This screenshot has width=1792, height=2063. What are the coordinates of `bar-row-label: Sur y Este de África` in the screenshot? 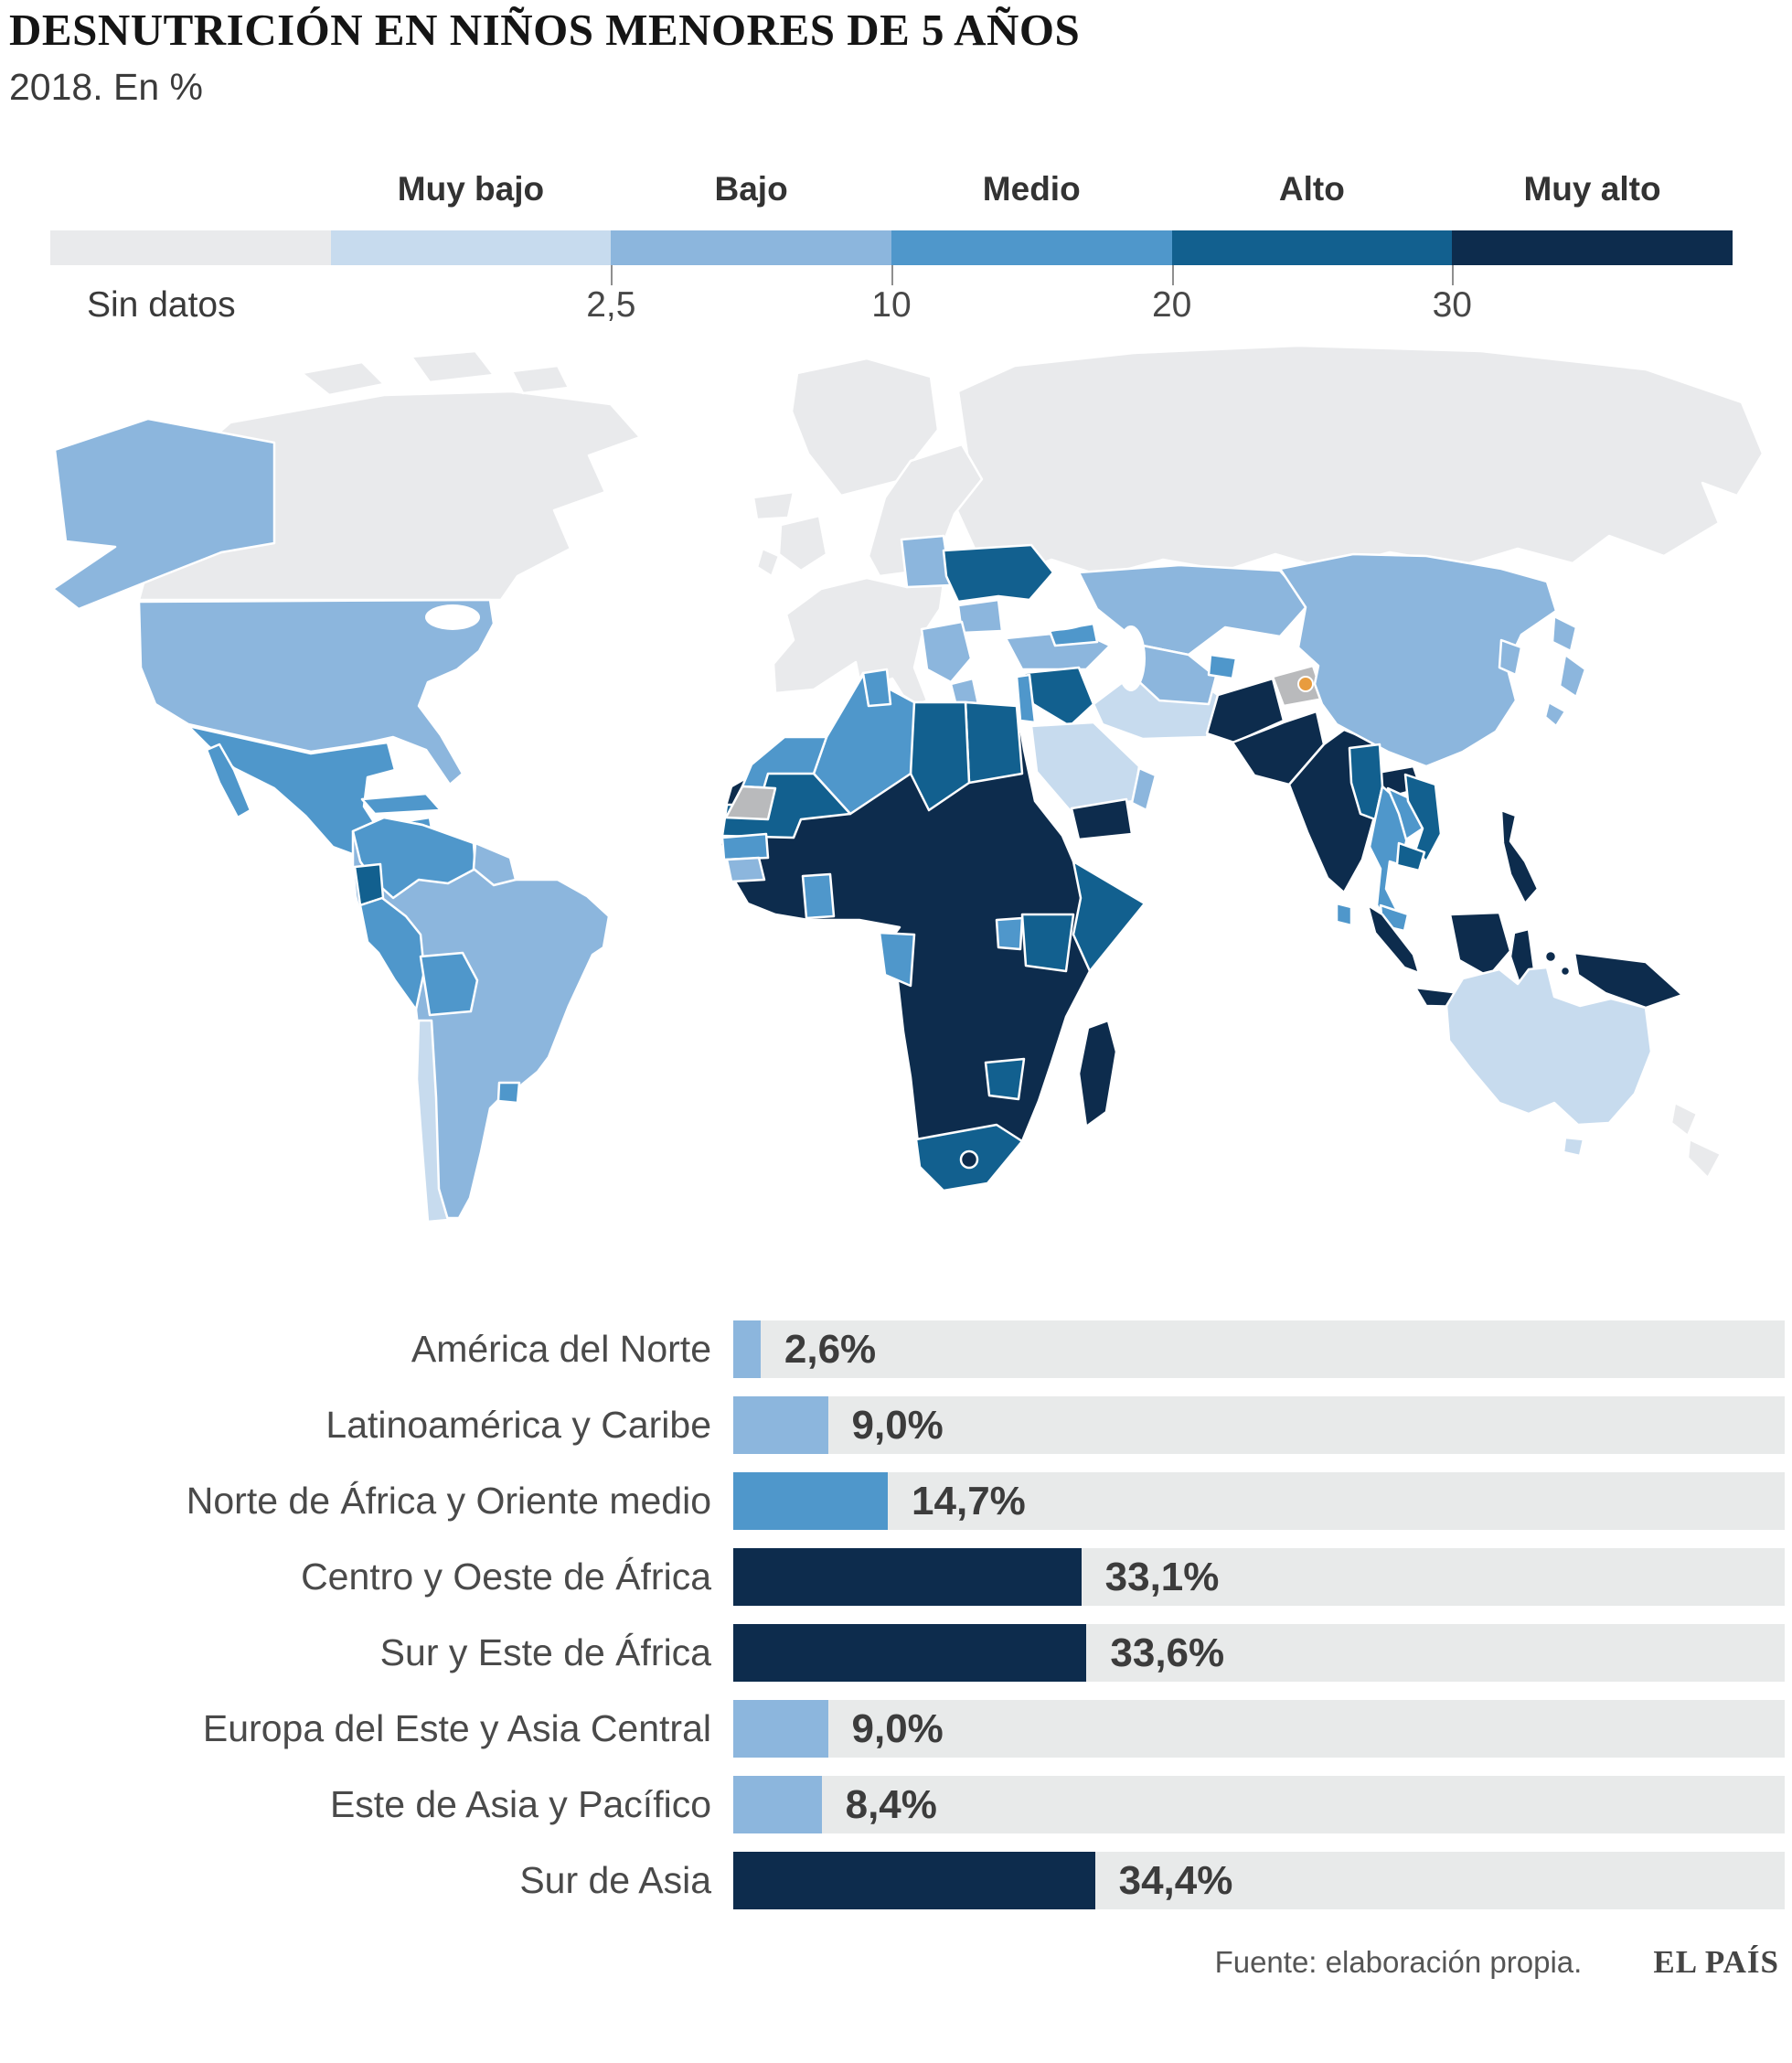 It's located at (545, 1652).